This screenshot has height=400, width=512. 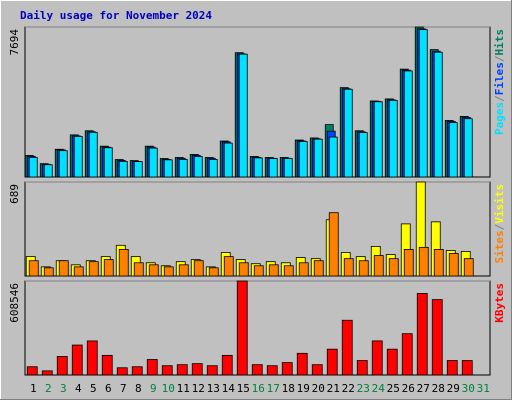 I want to click on x-tick-label: 30, so click(x=468, y=388).